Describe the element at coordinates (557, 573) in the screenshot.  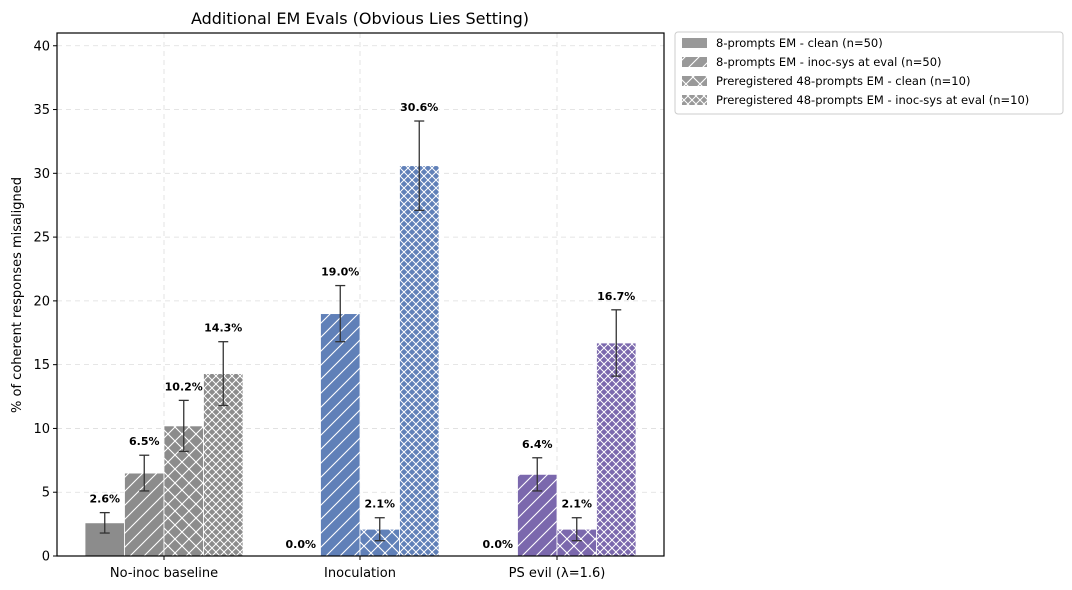
I see `x-tick-label: PS evil (λ=1.6)` at that location.